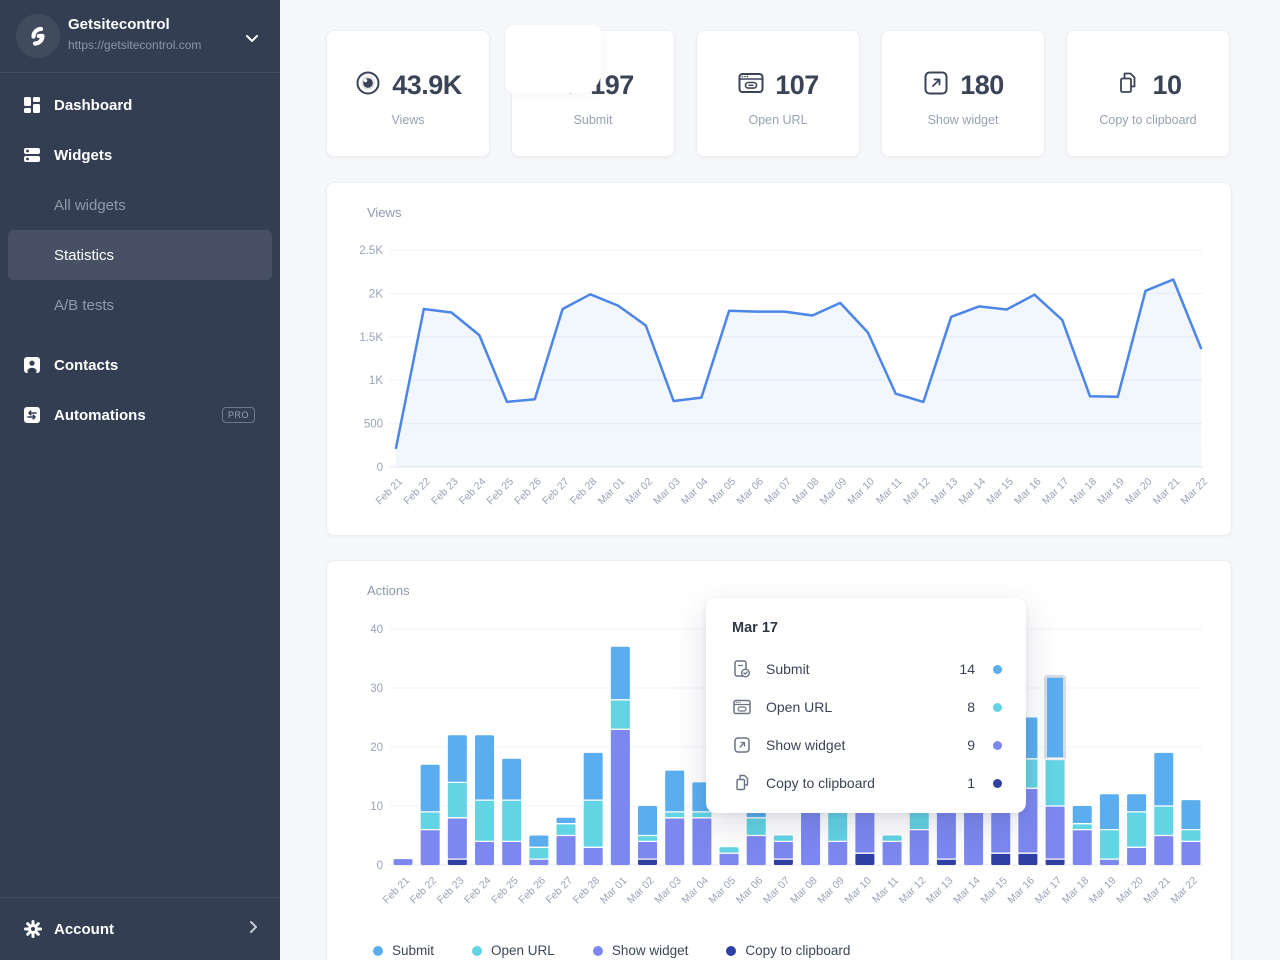  I want to click on stat-label: Submit, so click(593, 120).